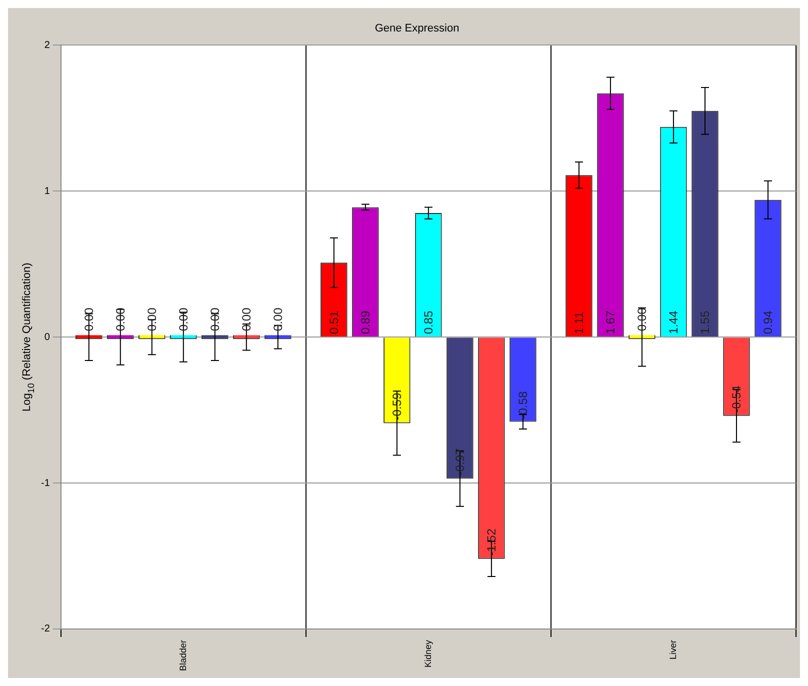 The height and width of the screenshot is (686, 808). Describe the element at coordinates (673, 650) in the screenshot. I see `x-tick-label: Liver` at that location.